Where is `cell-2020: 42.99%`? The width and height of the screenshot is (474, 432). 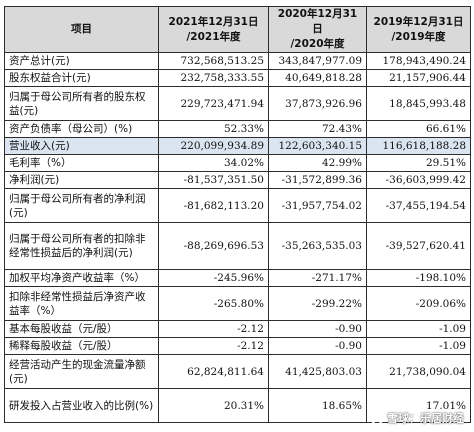
cell-2020: 42.99% is located at coordinates (317, 163).